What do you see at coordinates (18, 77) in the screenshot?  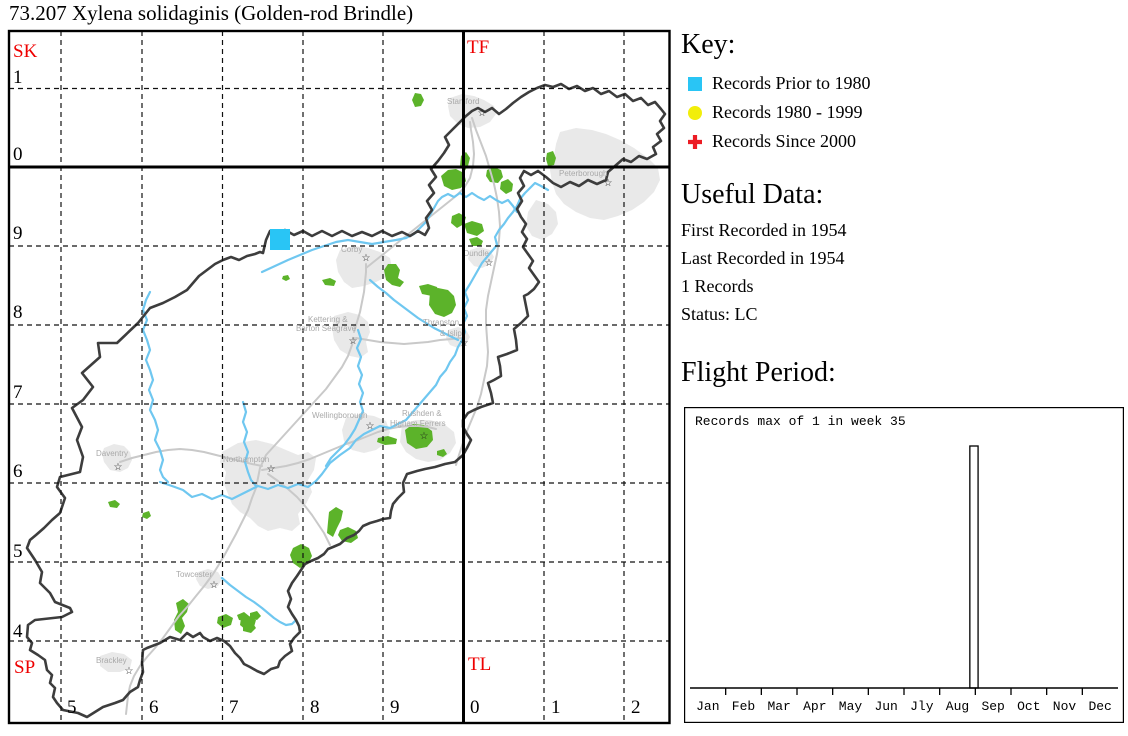 I see `grid-row-label: 1` at bounding box center [18, 77].